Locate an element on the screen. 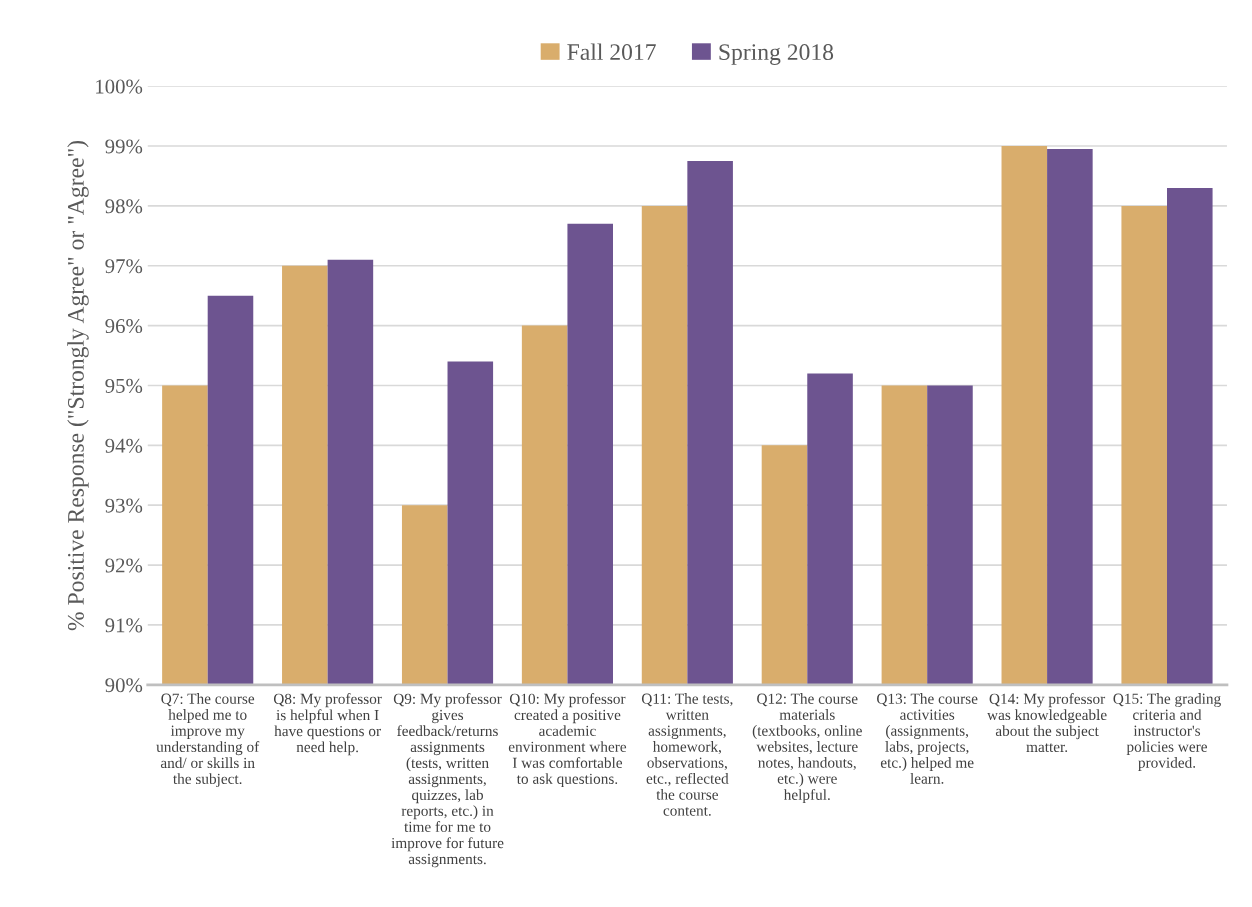 The image size is (1252, 907). y-tick-label: 91% is located at coordinates (124, 625).